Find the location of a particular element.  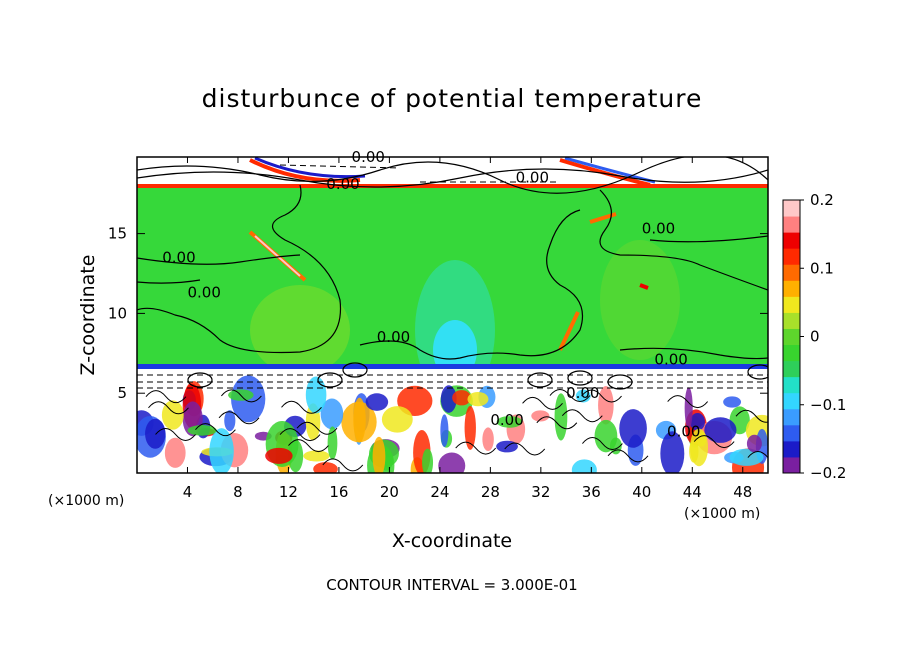

x-tick-label: 12 is located at coordinates (288, 492).